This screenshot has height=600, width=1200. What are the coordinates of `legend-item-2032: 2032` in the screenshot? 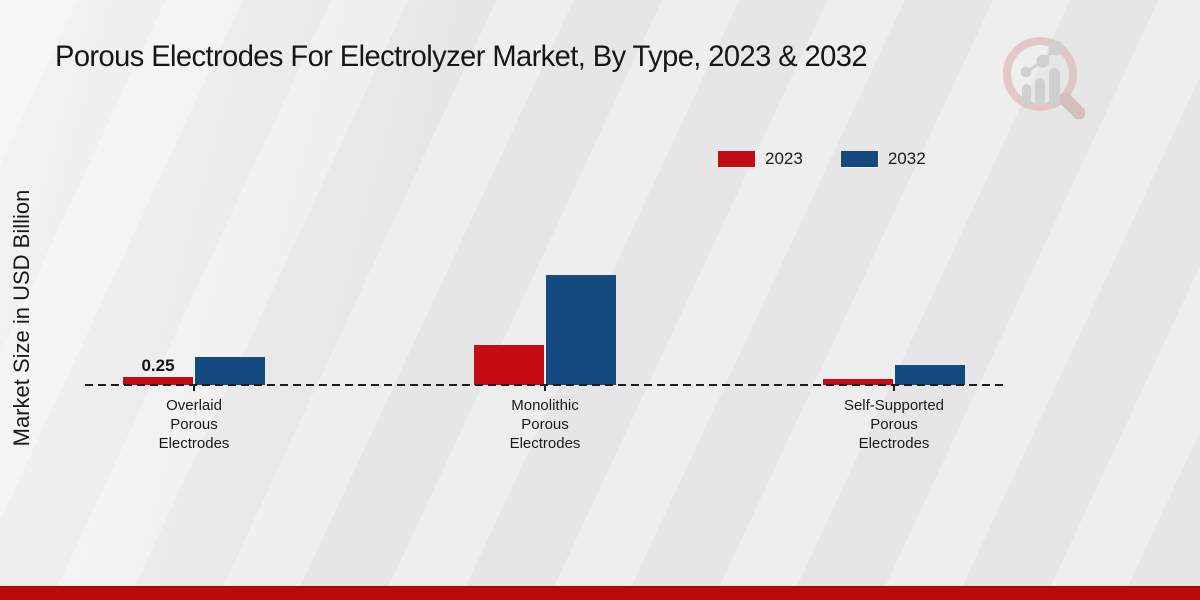 It's located at (883, 159).